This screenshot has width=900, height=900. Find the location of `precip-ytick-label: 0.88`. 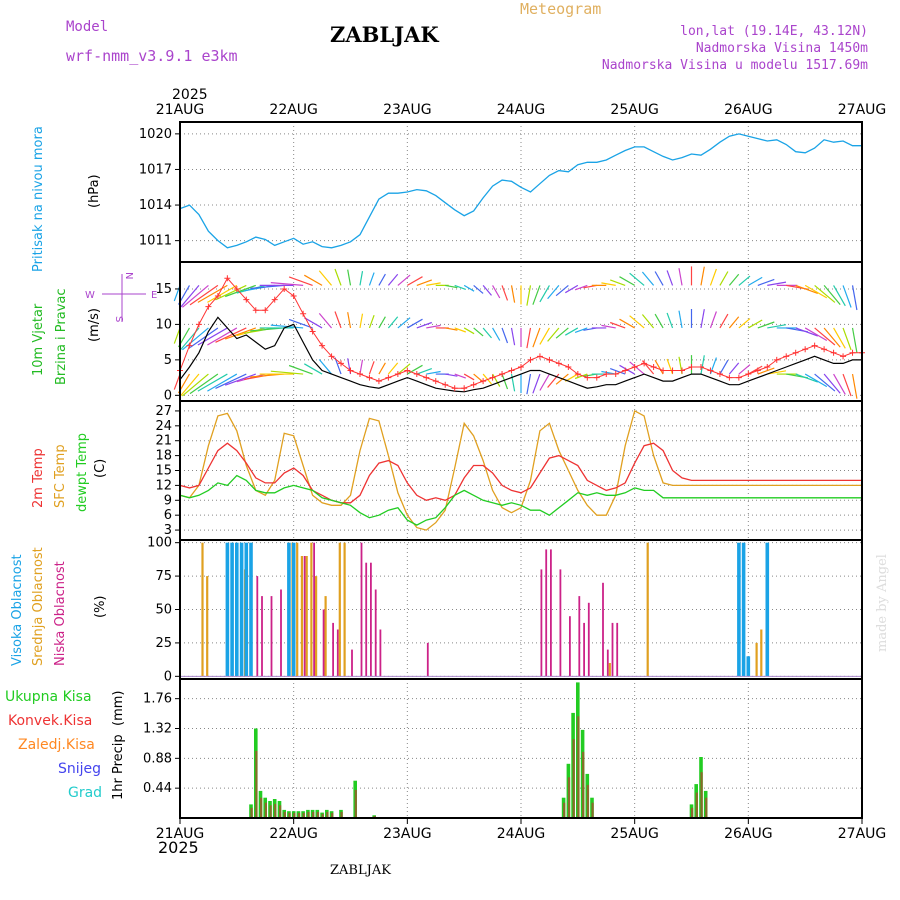

precip-ytick-label: 0.88 is located at coordinates (157, 758).